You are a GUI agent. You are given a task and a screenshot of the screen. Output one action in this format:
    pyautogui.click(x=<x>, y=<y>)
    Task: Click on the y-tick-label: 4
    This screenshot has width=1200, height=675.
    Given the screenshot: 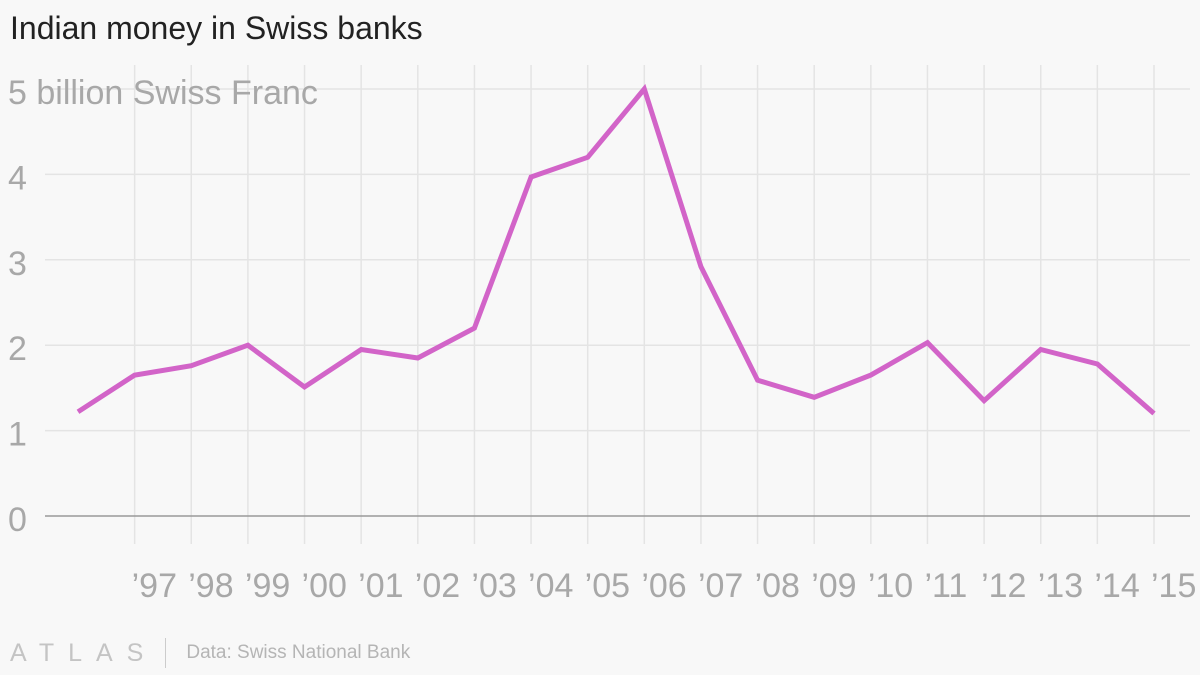 What is the action you would take?
    pyautogui.click(x=17, y=178)
    